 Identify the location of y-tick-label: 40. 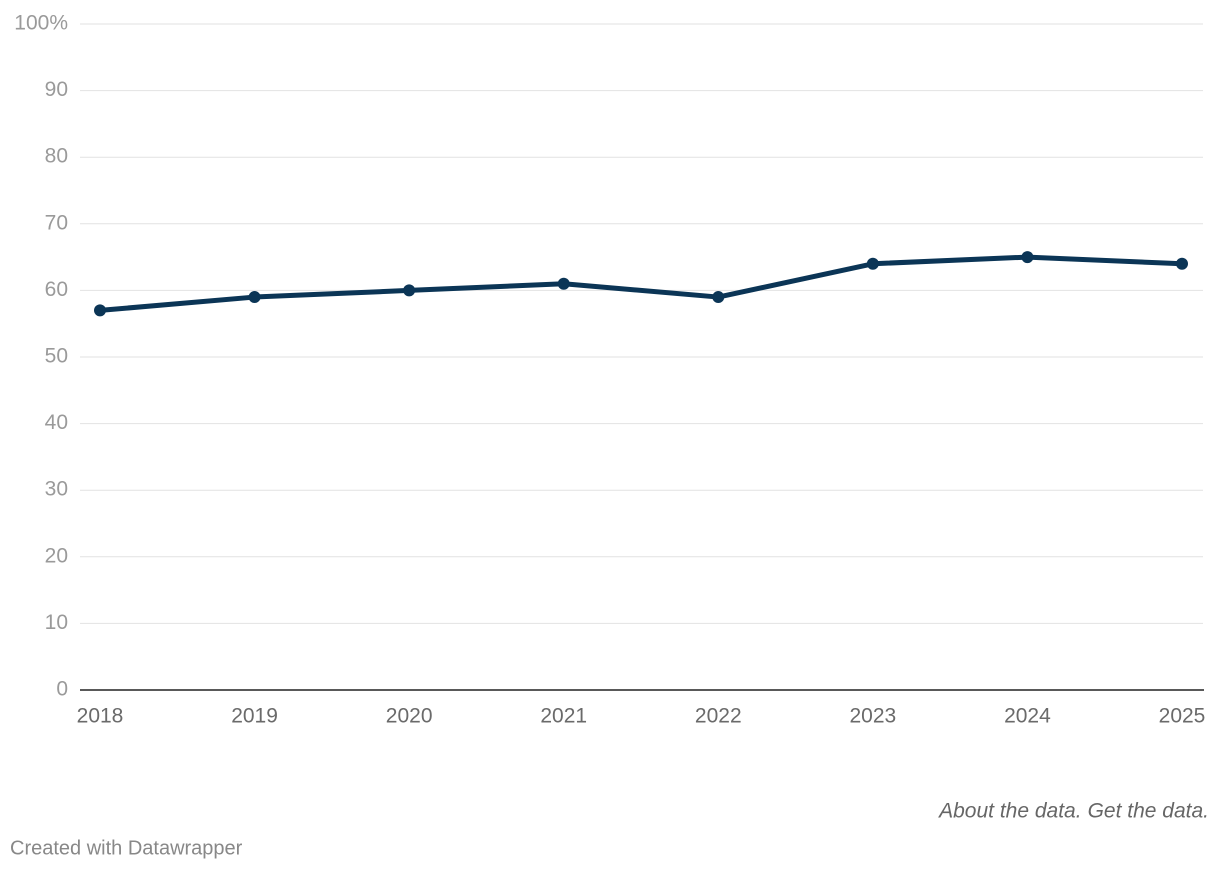
(56, 422).